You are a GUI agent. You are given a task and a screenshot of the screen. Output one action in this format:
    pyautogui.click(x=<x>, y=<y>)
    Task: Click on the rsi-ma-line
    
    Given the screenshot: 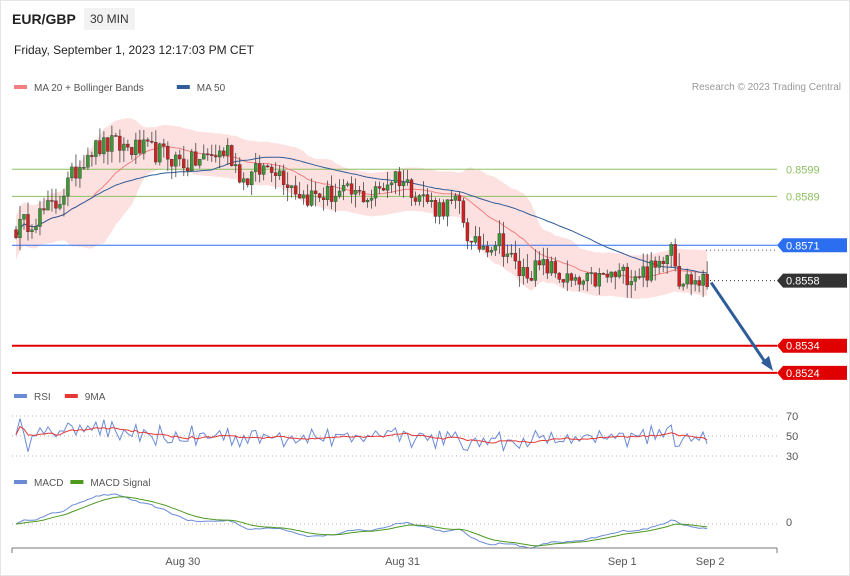 What is the action you would take?
    pyautogui.click(x=361, y=434)
    